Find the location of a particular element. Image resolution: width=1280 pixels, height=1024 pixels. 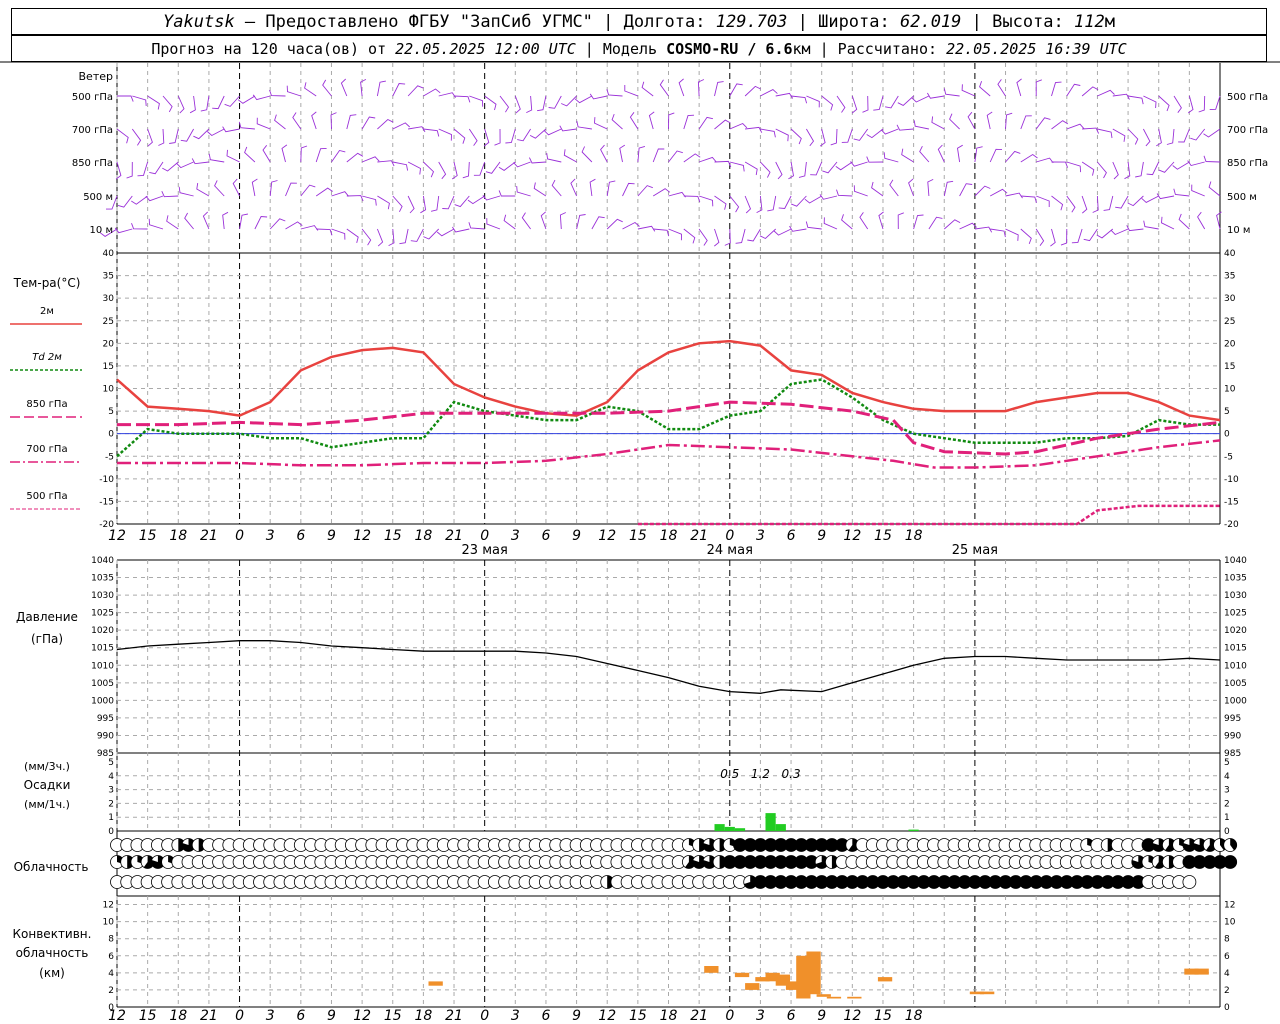

wind-level-left-2: 850 гПа is located at coordinates (92, 163).